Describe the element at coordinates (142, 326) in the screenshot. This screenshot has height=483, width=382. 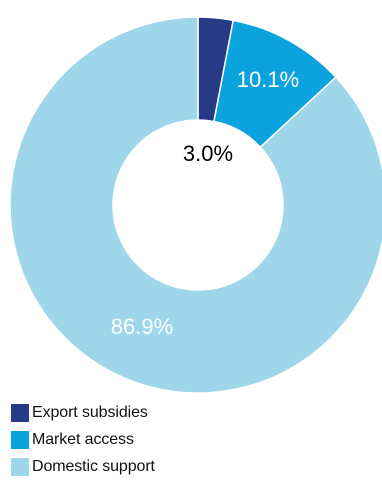
I see `data-label-domestic-support: 86.9%` at that location.